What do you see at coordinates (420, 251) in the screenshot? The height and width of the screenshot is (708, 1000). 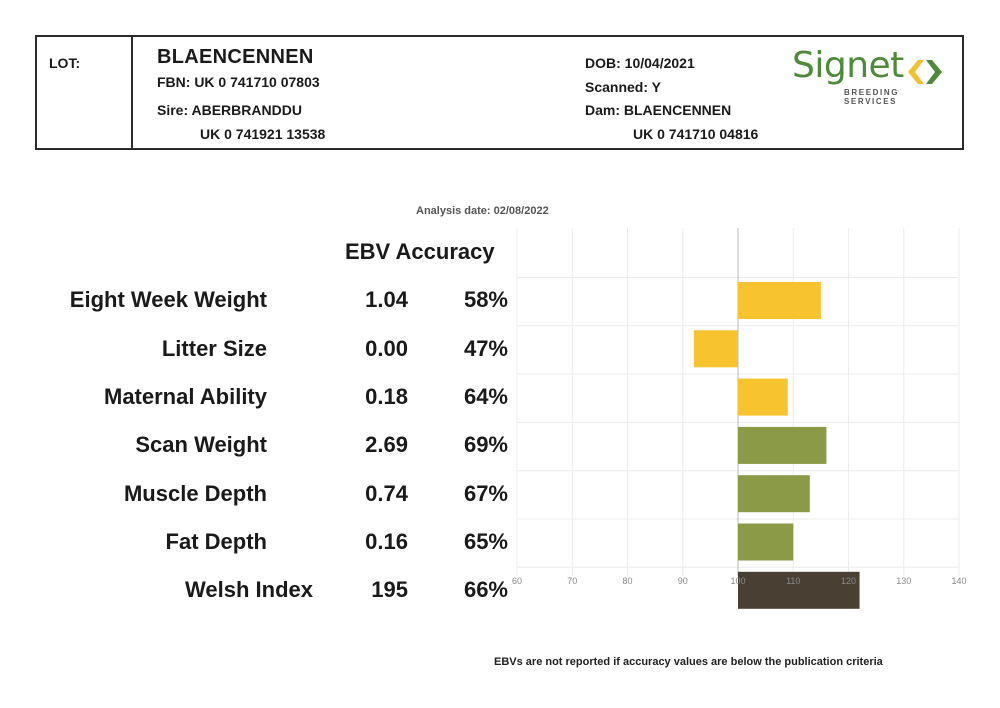 I see `column-headers: EBV Accuracy` at bounding box center [420, 251].